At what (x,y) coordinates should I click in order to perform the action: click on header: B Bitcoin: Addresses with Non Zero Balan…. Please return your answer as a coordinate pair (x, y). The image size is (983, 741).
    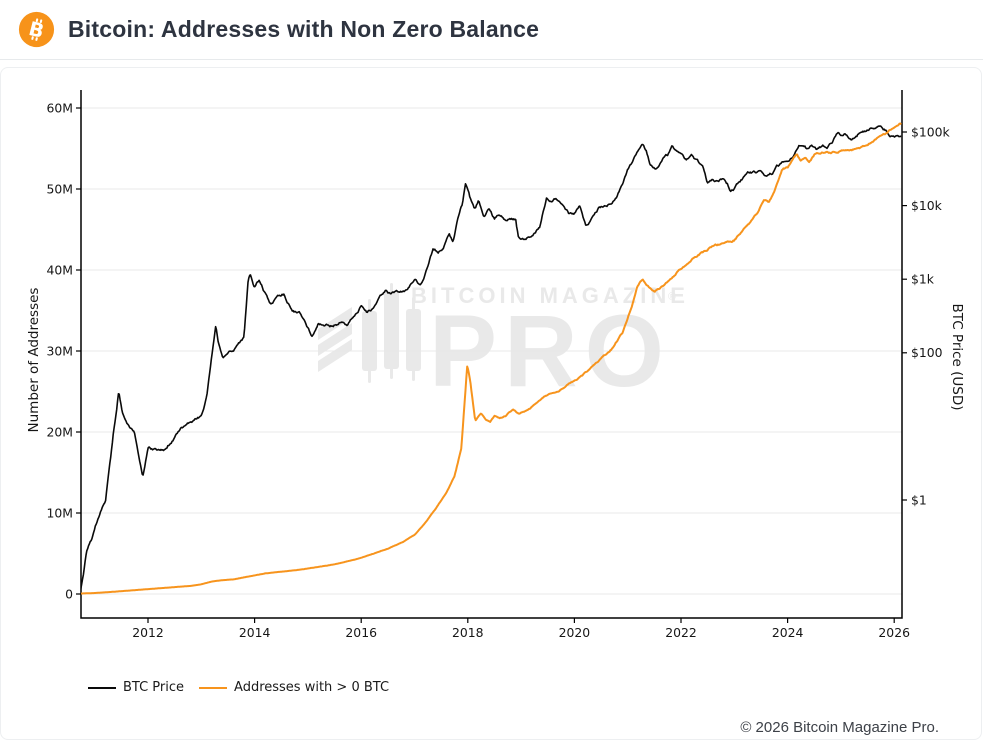
    Looking at the image, I should click on (491, 30).